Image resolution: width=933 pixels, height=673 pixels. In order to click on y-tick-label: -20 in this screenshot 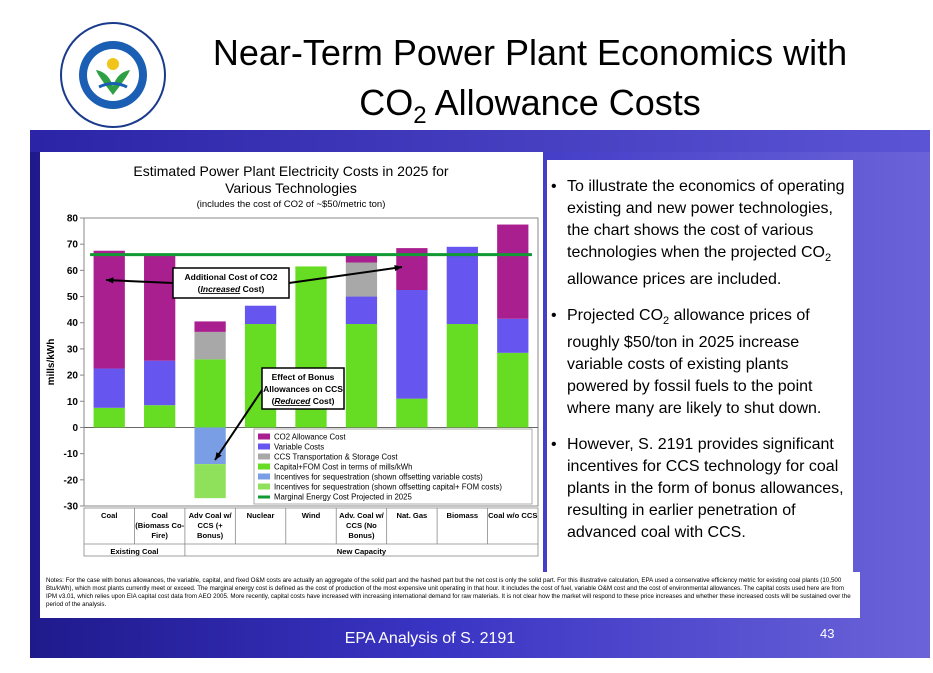, I will do `click(71, 480)`.